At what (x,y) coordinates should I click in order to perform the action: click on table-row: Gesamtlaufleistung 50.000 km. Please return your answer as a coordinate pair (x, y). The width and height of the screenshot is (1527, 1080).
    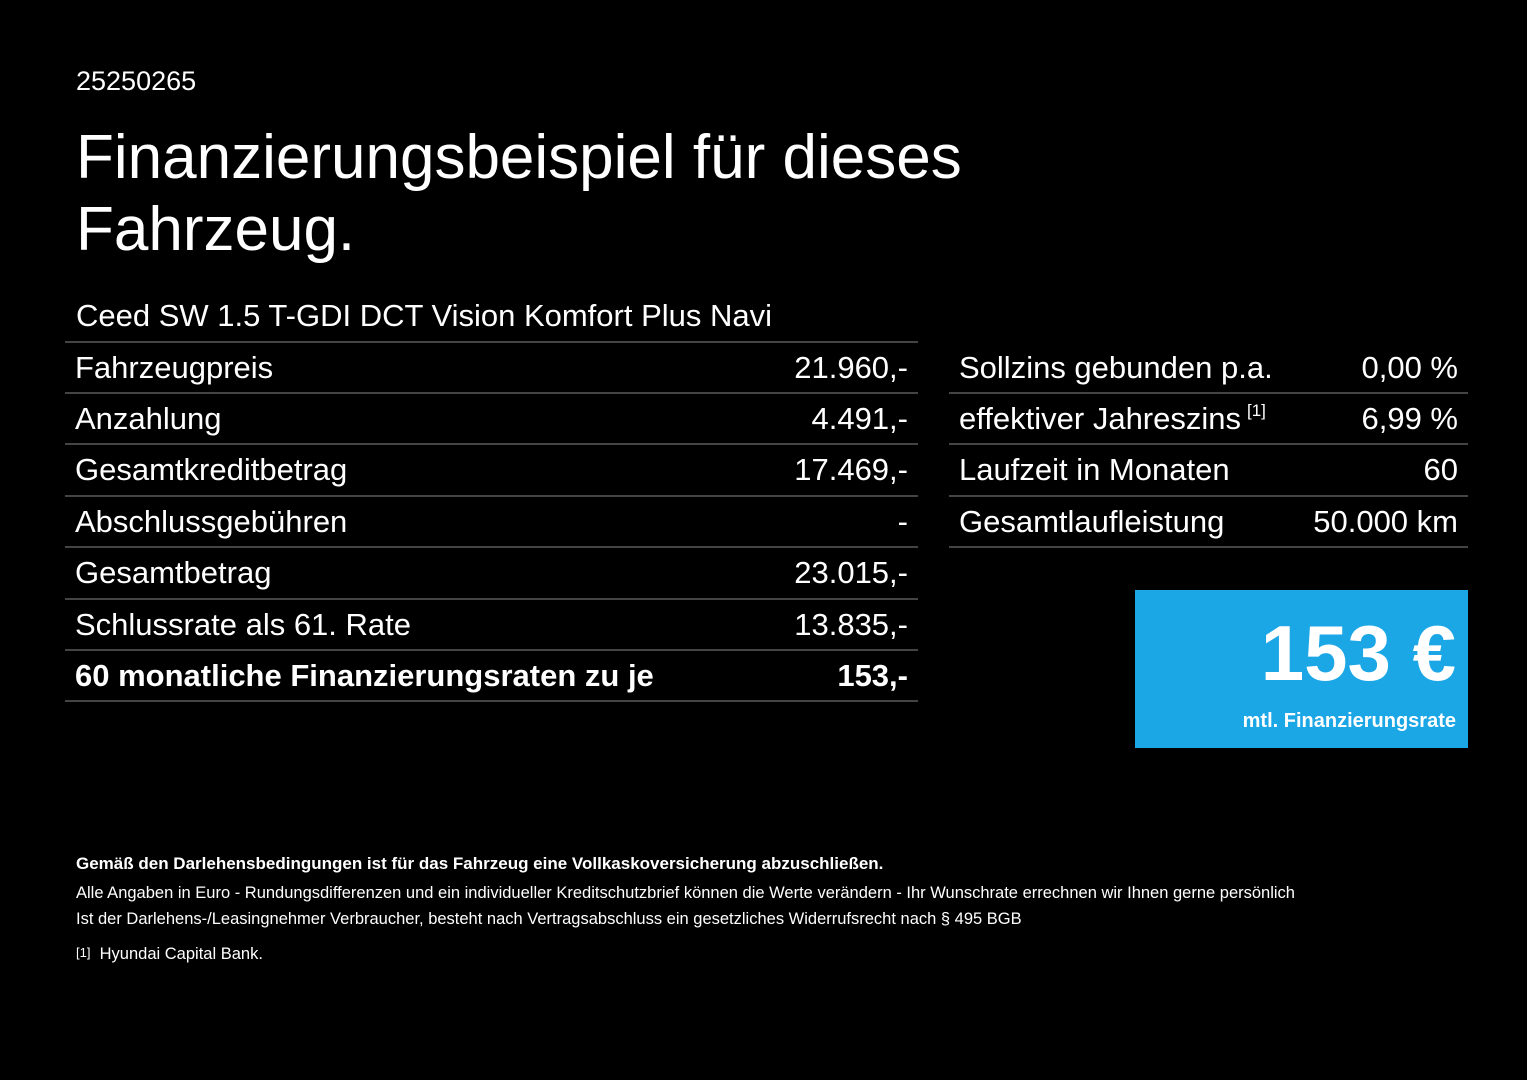
    Looking at the image, I should click on (1208, 523).